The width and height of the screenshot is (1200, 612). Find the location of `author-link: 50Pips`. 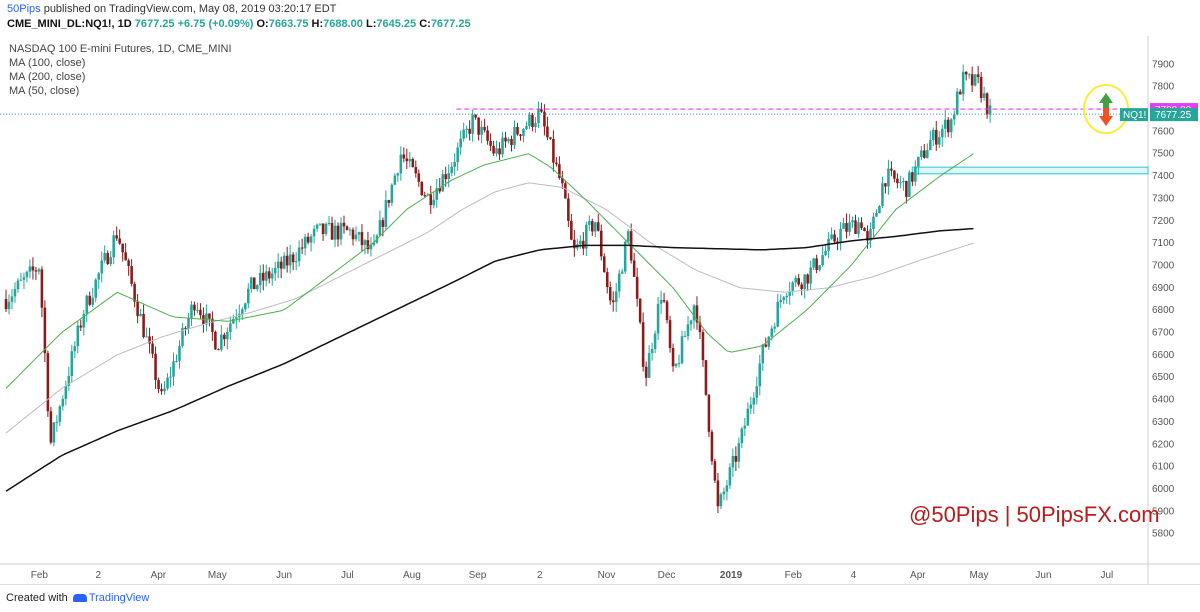

author-link: 50Pips is located at coordinates (24, 9).